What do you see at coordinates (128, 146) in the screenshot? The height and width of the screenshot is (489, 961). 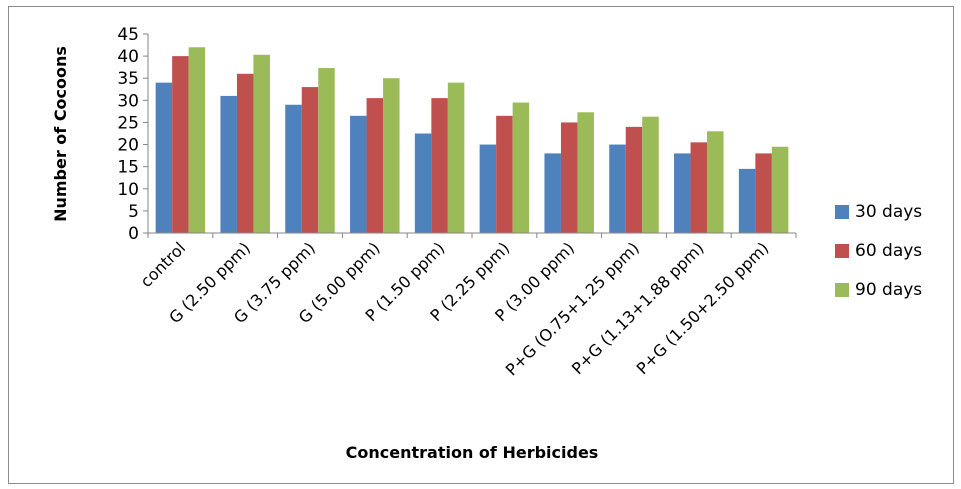 I see `y-tick-label: 20` at bounding box center [128, 146].